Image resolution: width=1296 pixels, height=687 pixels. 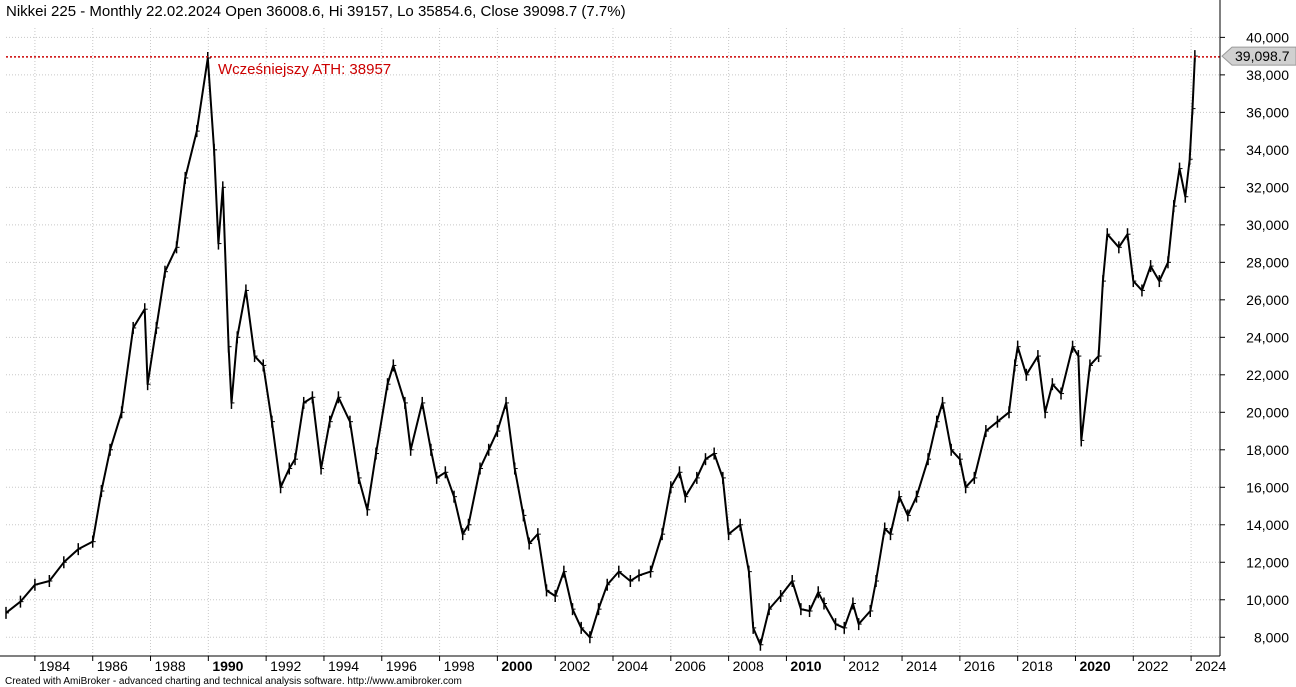 I want to click on x-tick-label: 1998, so click(x=459, y=666).